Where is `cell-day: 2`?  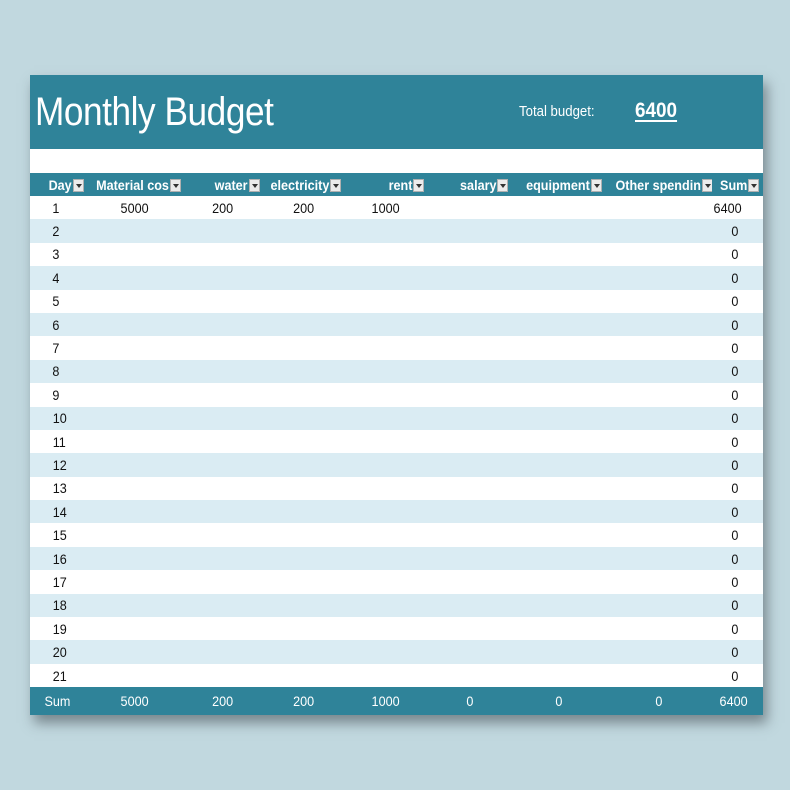
cell-day: 2 is located at coordinates (59, 231).